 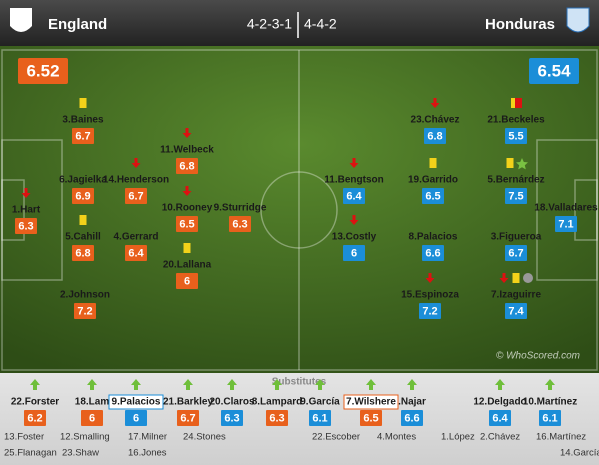 I want to click on away-formation: 4-4-2, so click(x=320, y=24).